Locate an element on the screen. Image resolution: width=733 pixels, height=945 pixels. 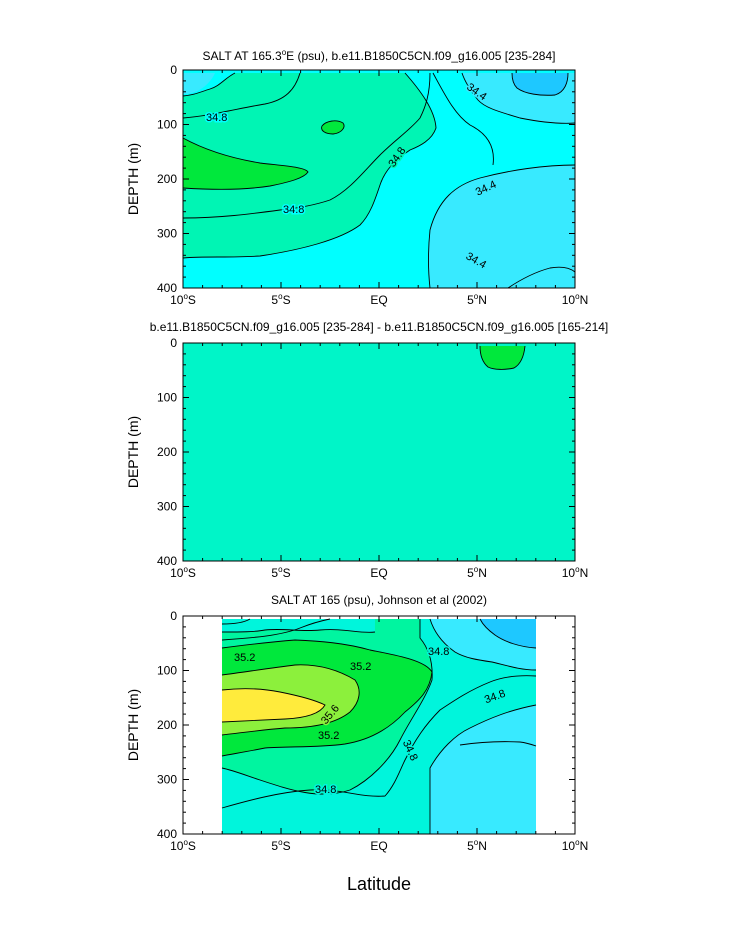
panel-3-xtick-label: 10oN is located at coordinates (575, 845).